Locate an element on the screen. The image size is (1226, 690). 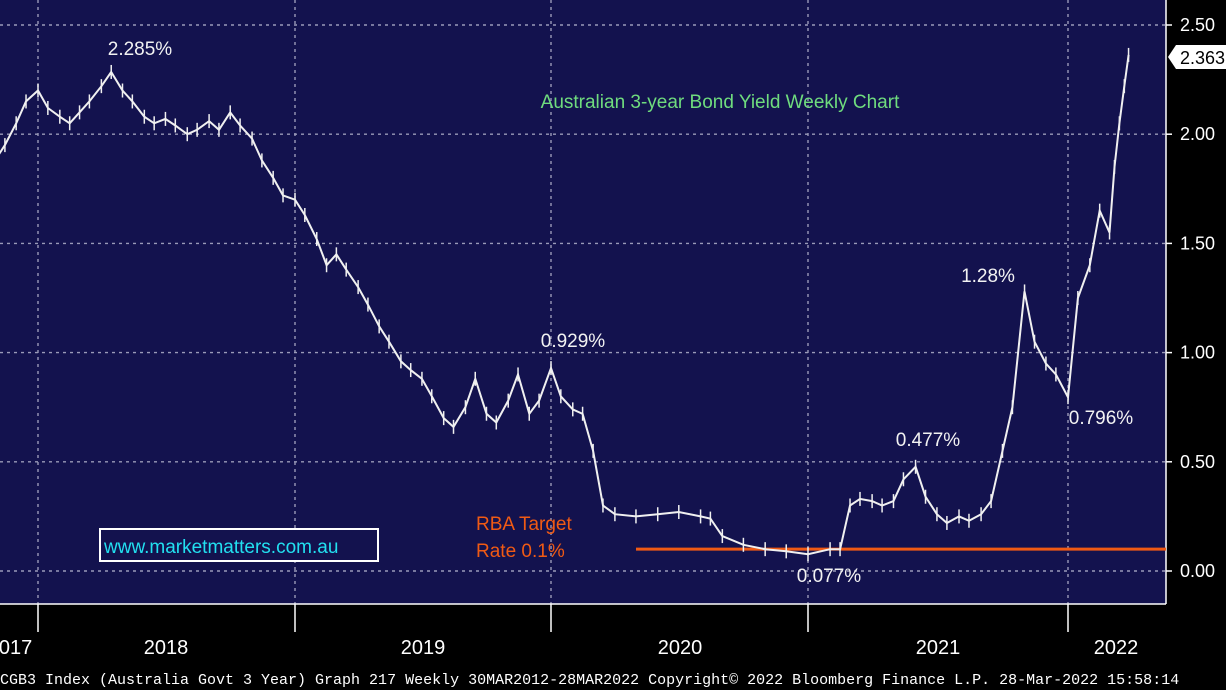
y-tick-label: 1.00 is located at coordinates (1197, 353).